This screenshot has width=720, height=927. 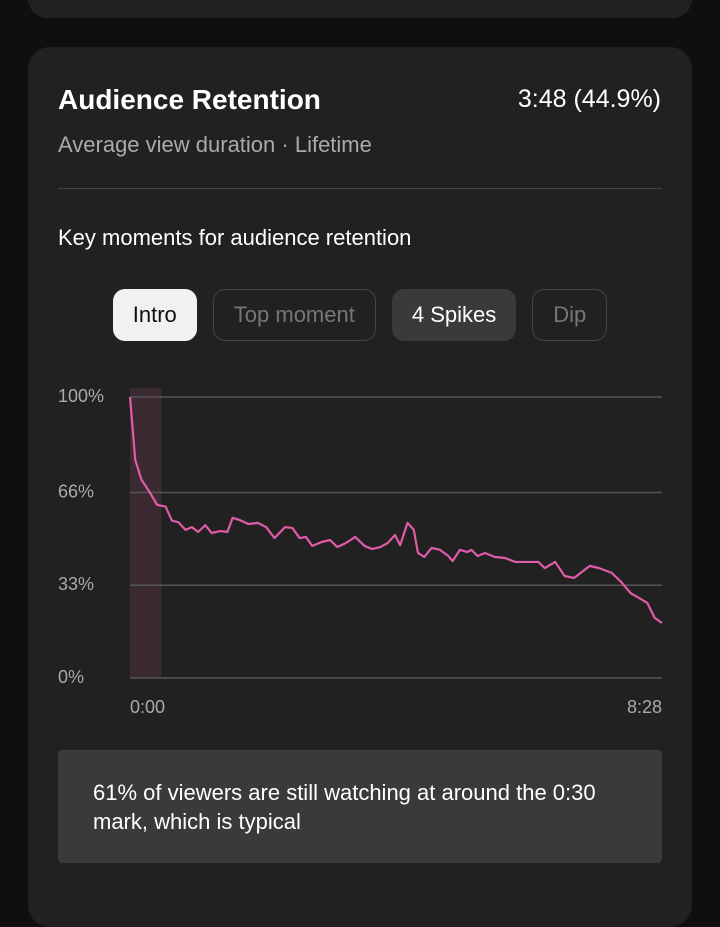 What do you see at coordinates (76, 491) in the screenshot?
I see `y-tick-label: 66%` at bounding box center [76, 491].